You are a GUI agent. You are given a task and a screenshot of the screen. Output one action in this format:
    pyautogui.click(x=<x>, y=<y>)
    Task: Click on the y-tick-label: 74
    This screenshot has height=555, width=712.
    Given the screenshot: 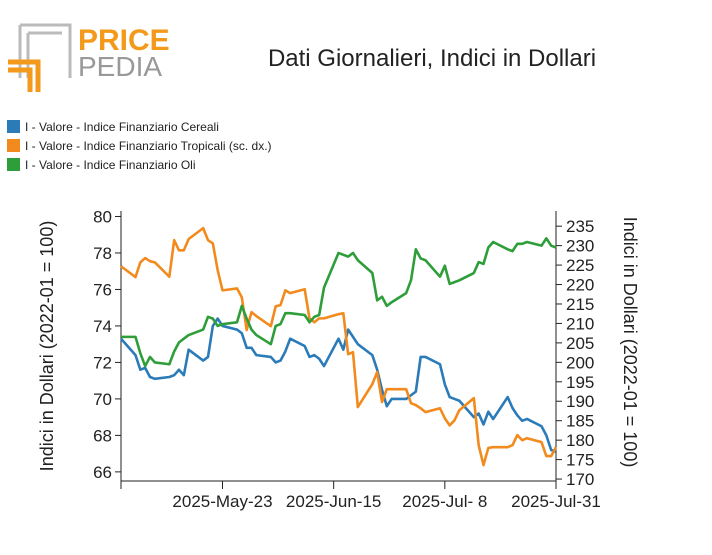 What is the action you would take?
    pyautogui.click(x=102, y=326)
    